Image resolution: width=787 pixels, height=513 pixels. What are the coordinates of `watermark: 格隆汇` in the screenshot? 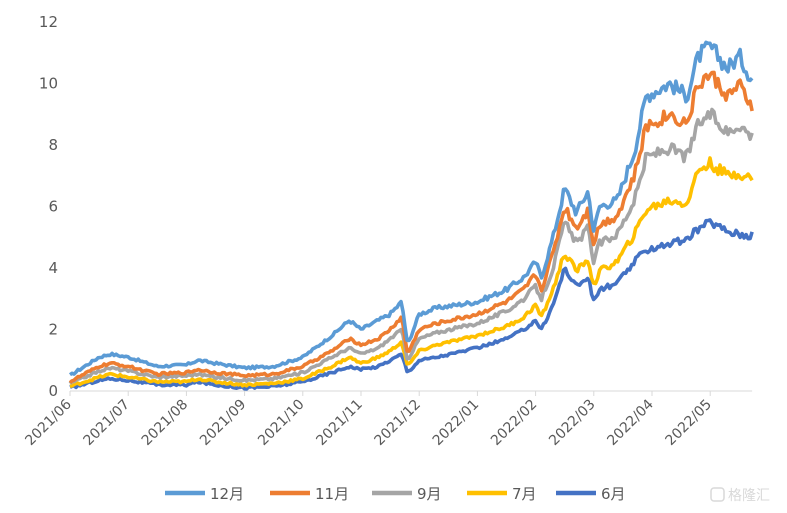 It's located at (740, 495).